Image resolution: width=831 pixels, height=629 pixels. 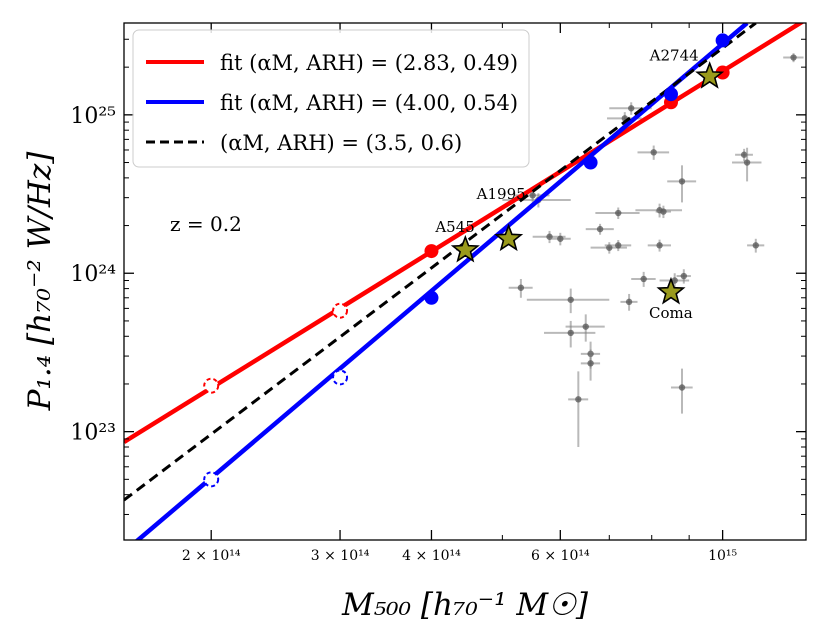 What do you see at coordinates (211, 556) in the screenshot?
I see `x-tick-label-0: 2 × 10¹⁴` at bounding box center [211, 556].